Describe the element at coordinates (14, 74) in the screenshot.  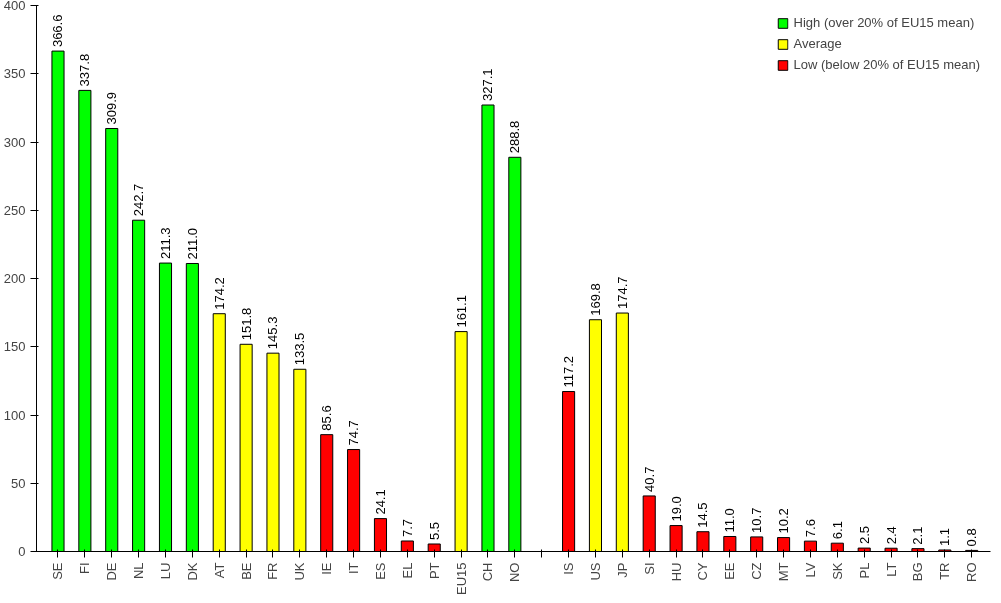
I see `y-tick-label: 350` at that location.